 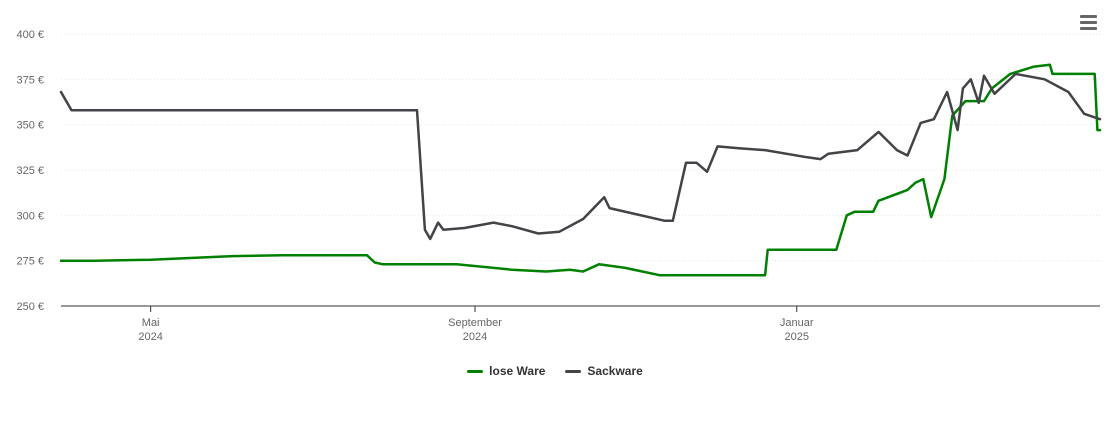 What do you see at coordinates (30, 307) in the screenshot?
I see `y-tick-label: 250 €` at bounding box center [30, 307].